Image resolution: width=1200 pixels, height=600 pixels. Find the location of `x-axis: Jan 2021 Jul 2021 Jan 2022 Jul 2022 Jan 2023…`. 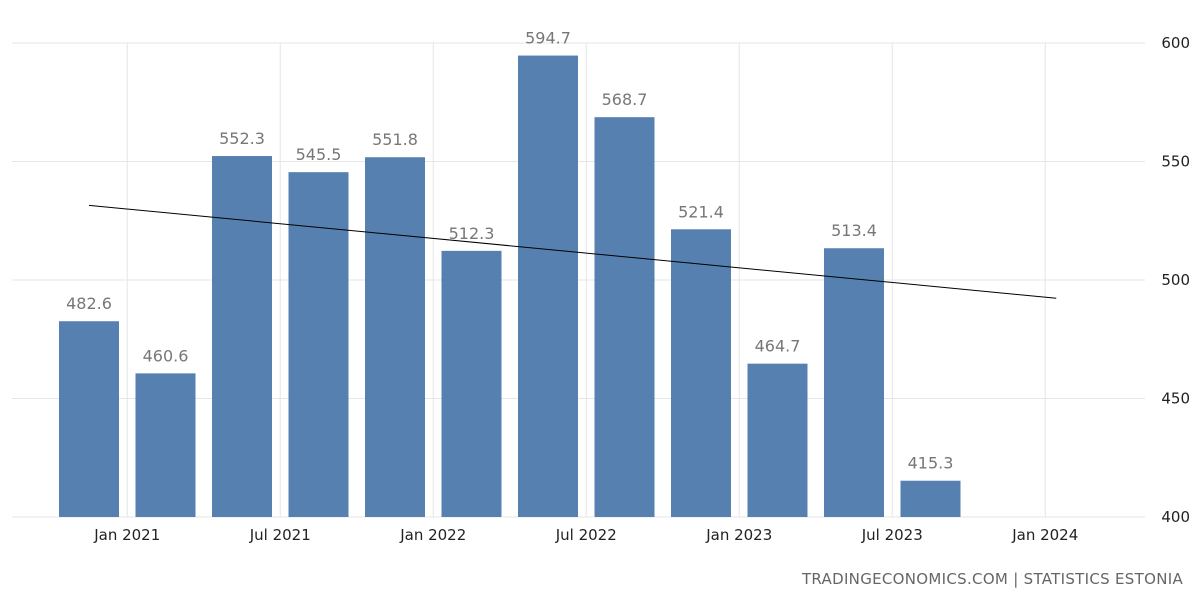

x-axis: Jan 2021 Jul 2021 Jan 2022 Jul 2022 Jan 2023… is located at coordinates (585, 535).